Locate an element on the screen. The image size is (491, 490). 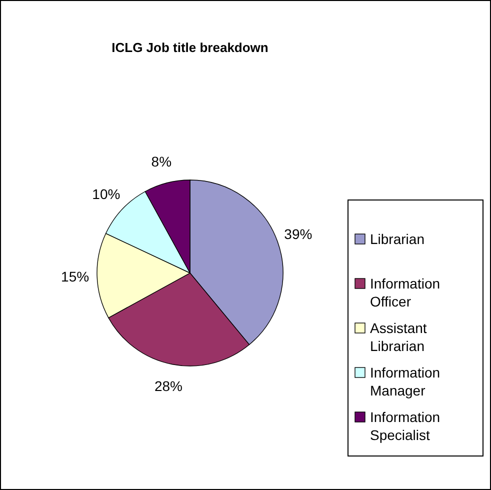
data-label: 39% is located at coordinates (298, 234).